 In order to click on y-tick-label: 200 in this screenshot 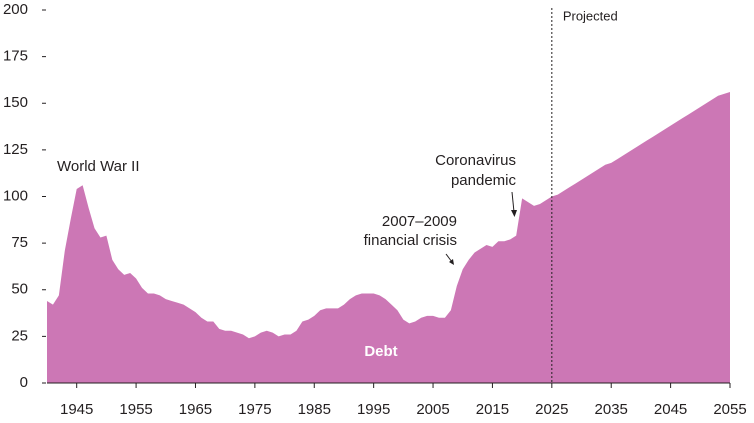, I will do `click(15, 9)`.